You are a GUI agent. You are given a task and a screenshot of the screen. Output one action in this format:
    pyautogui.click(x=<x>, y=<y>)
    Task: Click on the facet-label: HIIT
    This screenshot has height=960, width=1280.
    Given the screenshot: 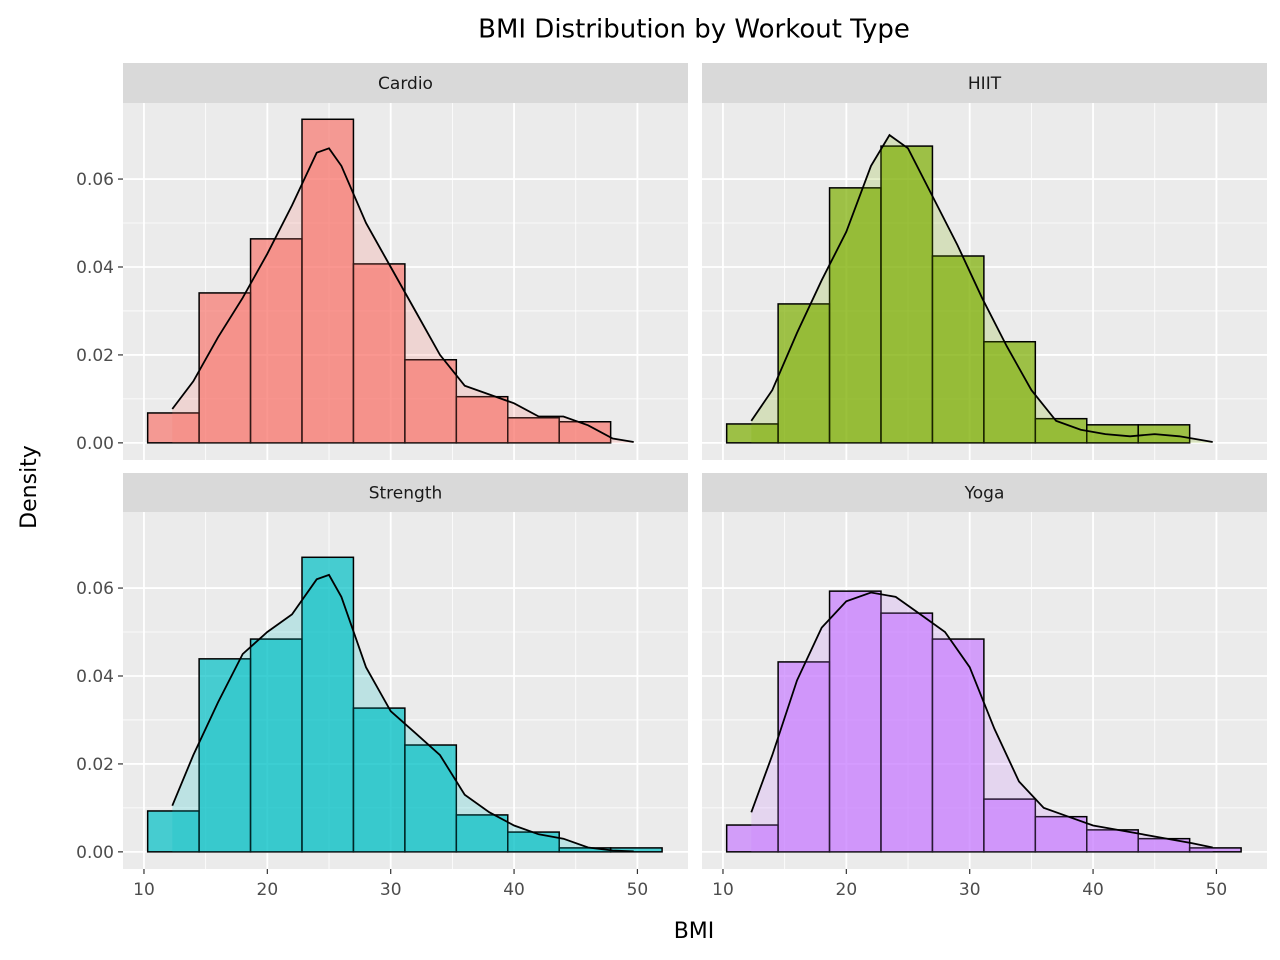 What is the action you would take?
    pyautogui.click(x=985, y=84)
    